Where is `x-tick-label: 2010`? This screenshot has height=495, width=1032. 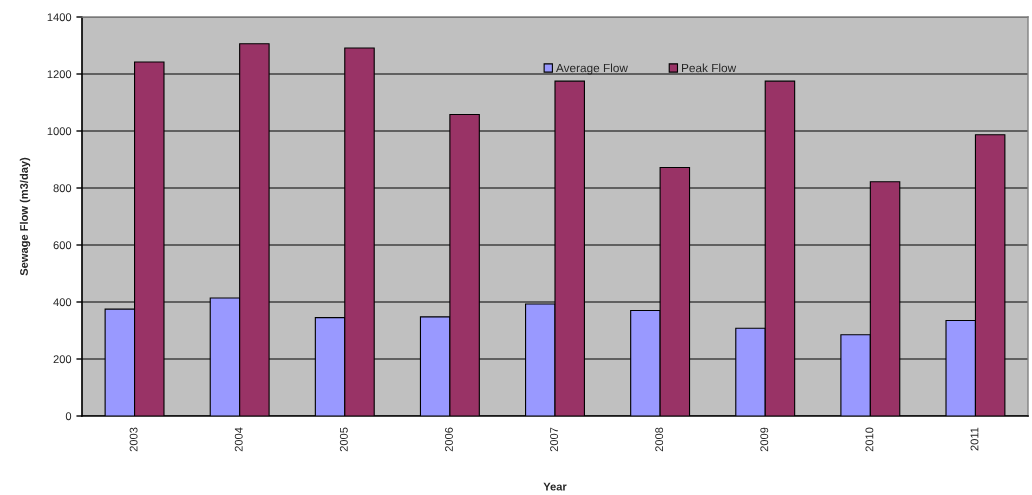 x-tick-label: 2010 is located at coordinates (869, 439).